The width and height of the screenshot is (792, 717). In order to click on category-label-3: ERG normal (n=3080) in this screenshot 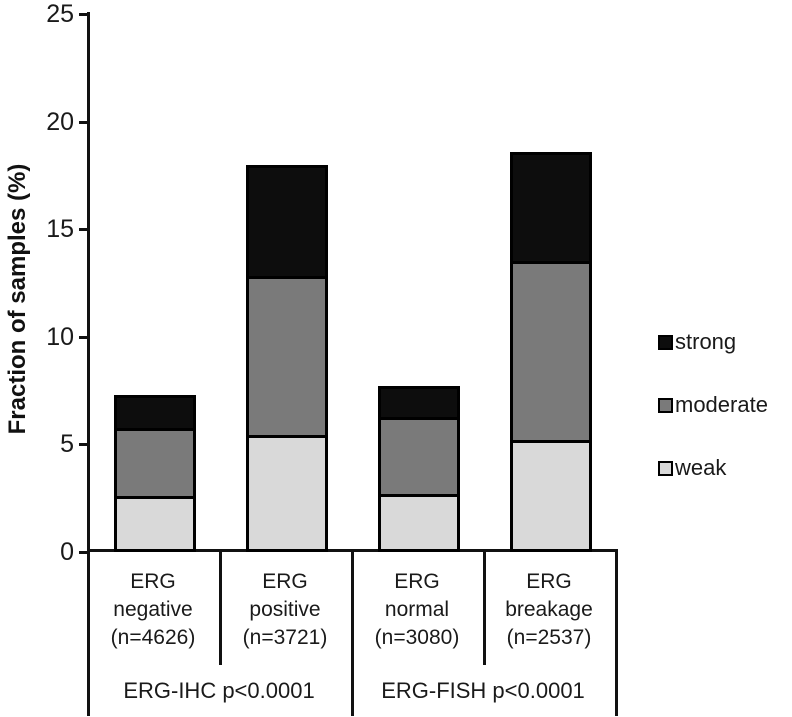, I will do `click(417, 610)`.